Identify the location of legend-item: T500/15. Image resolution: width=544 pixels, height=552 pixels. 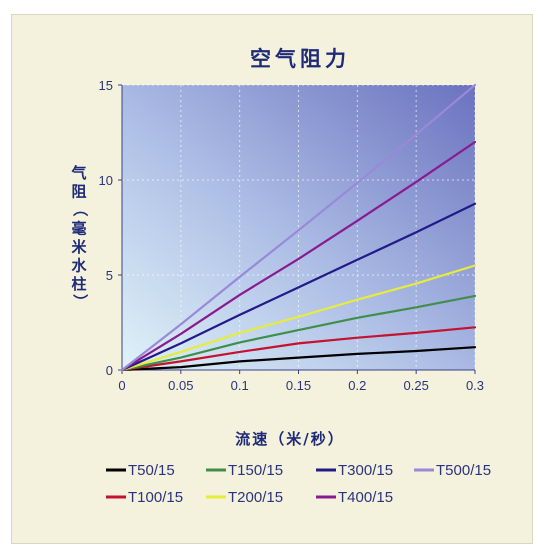
(452, 470).